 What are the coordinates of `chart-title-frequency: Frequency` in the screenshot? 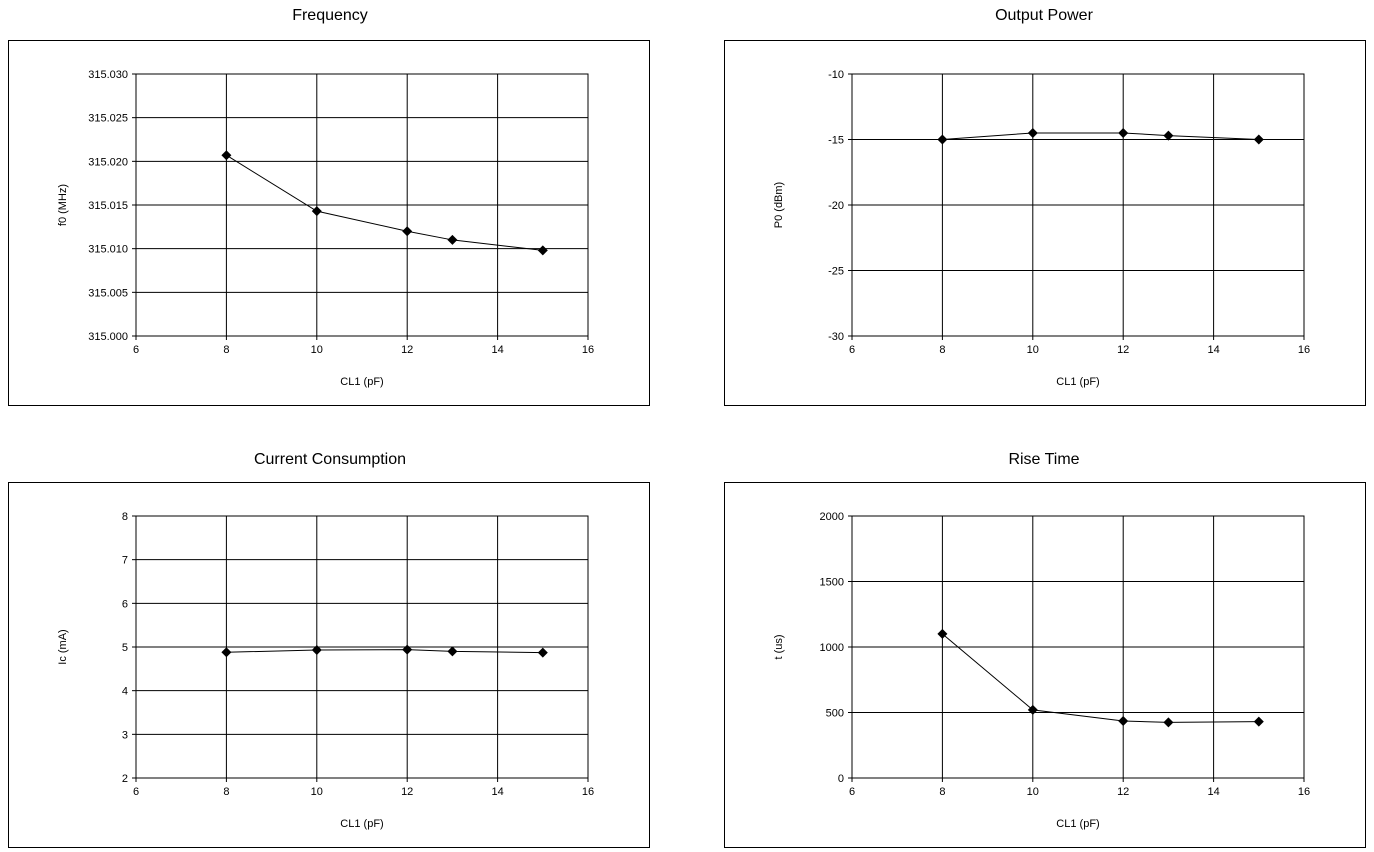 It's located at (330, 15).